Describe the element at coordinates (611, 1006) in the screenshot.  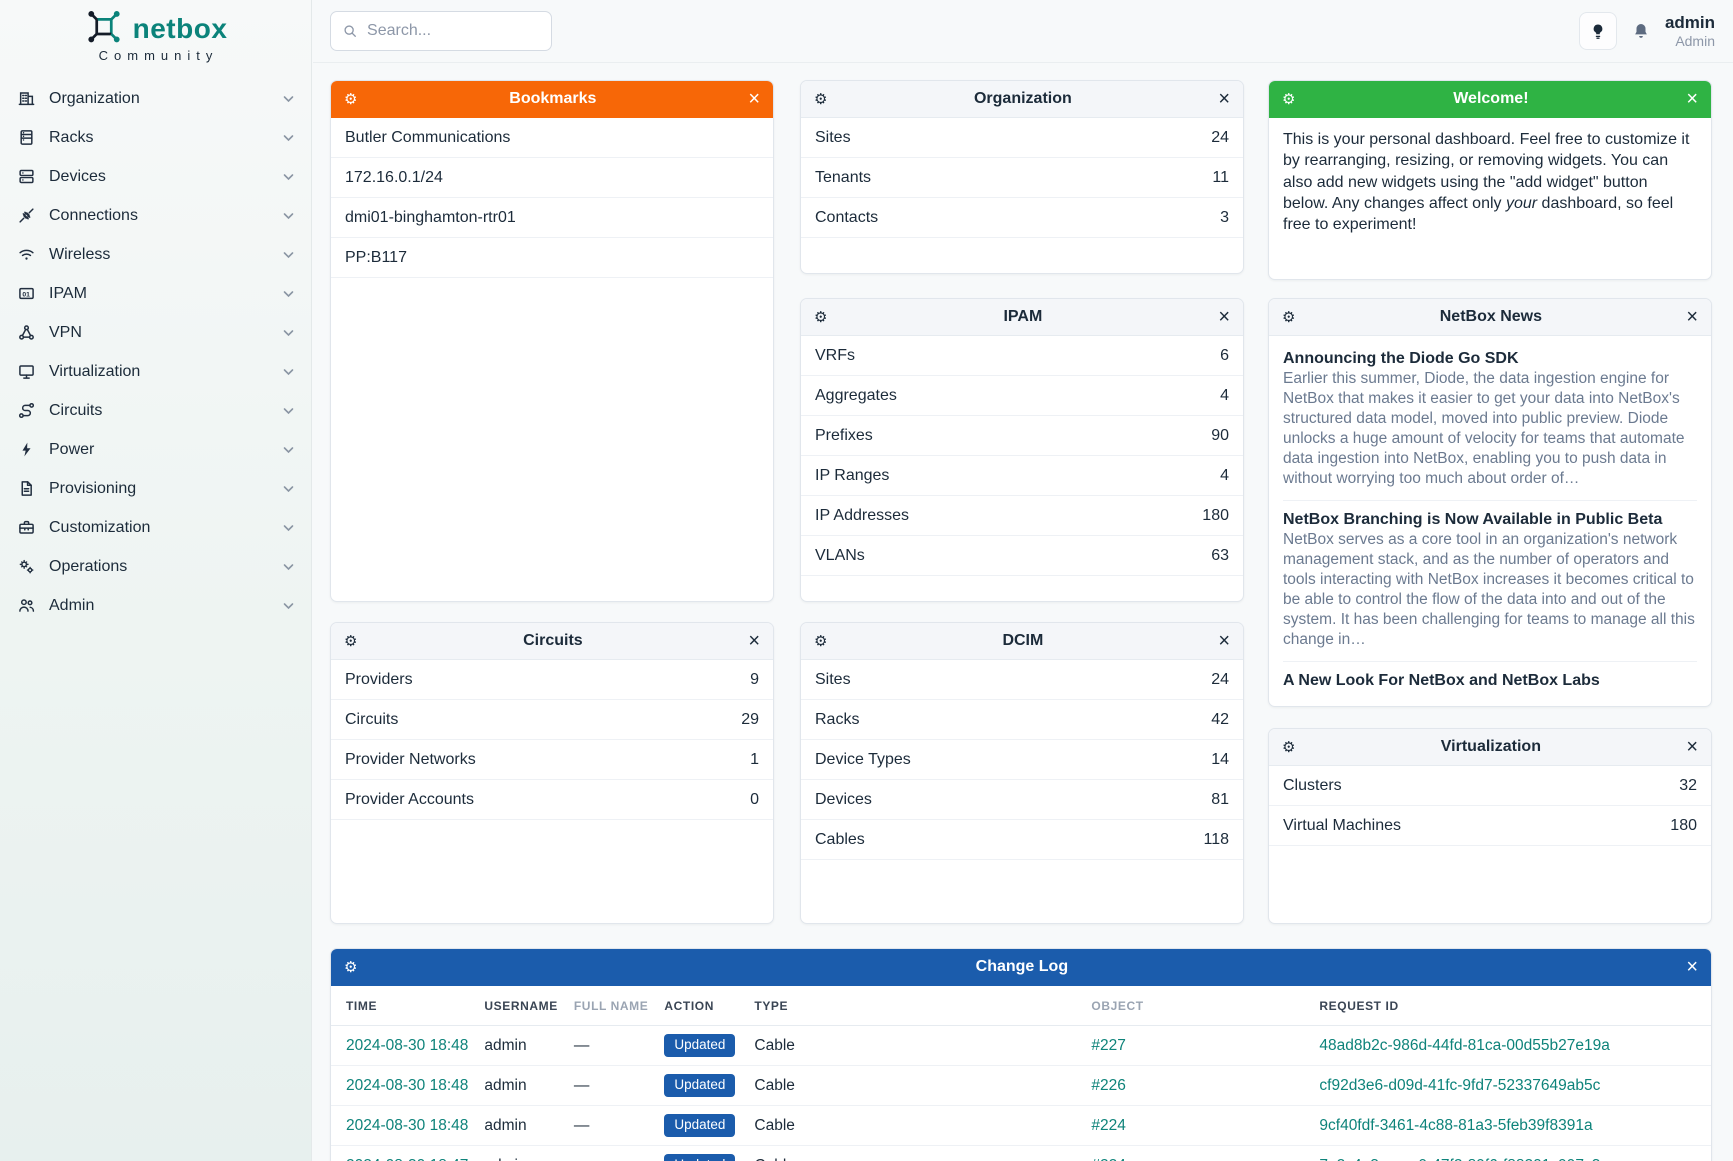
I see `column-header-full-name: FULL NAME` at that location.